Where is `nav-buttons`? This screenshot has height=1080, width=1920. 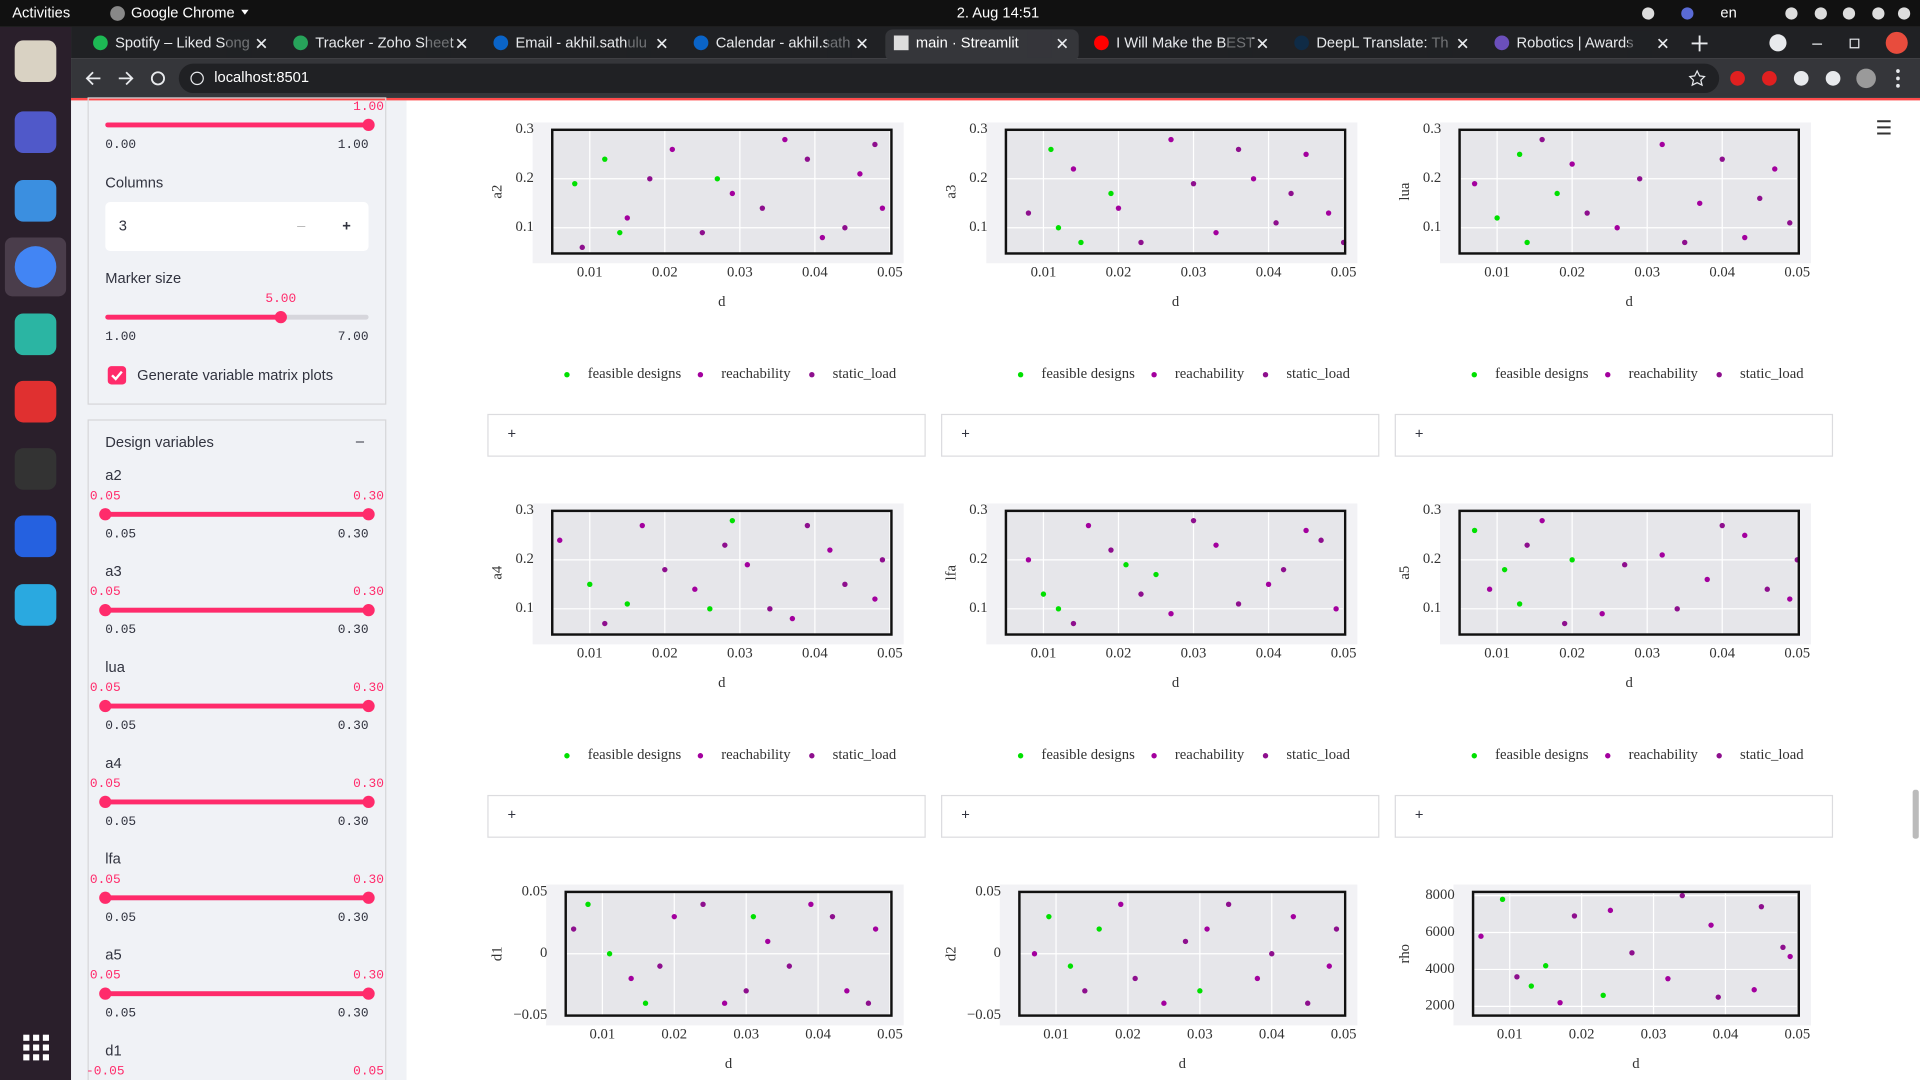
nav-buttons is located at coordinates (109, 78).